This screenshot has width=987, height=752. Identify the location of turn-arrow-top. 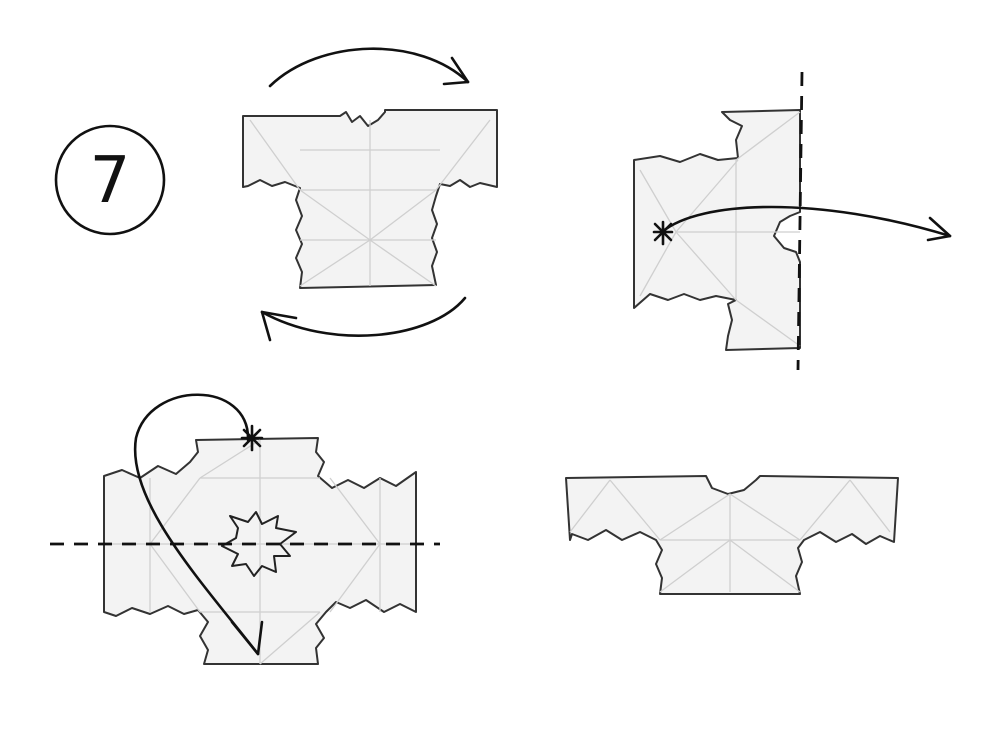
(369, 67).